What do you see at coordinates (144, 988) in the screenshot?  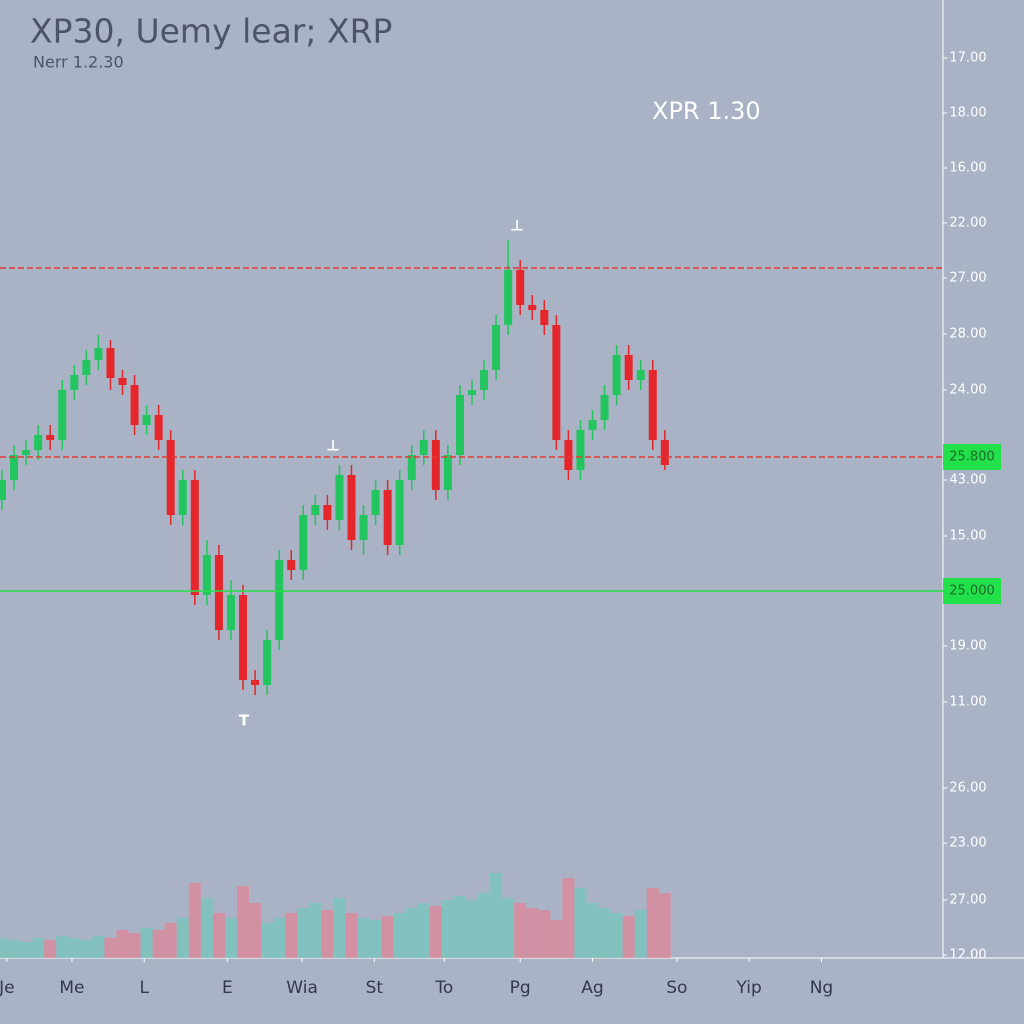 I see `x-tick-label: L` at bounding box center [144, 988].